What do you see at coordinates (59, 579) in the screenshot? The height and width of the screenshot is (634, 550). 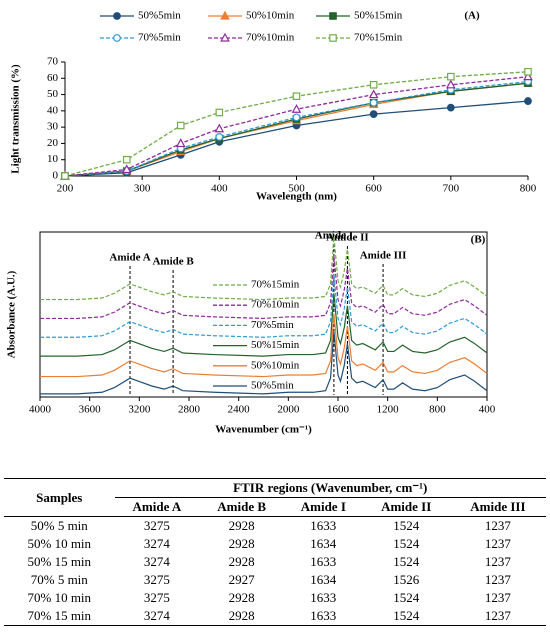 I see `sample-cell: 70% 5 min` at bounding box center [59, 579].